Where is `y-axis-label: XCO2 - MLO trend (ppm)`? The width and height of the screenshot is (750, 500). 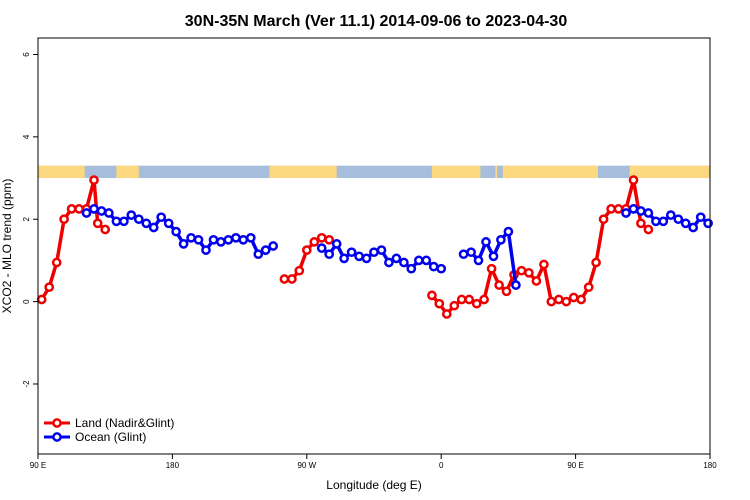 y-axis-label: XCO2 - MLO trend (ppm) is located at coordinates (7, 246).